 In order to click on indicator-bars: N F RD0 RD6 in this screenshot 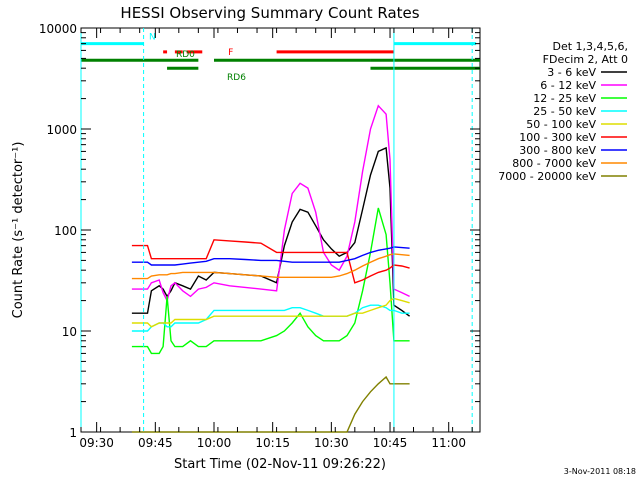, I will do `click(280, 58)`.